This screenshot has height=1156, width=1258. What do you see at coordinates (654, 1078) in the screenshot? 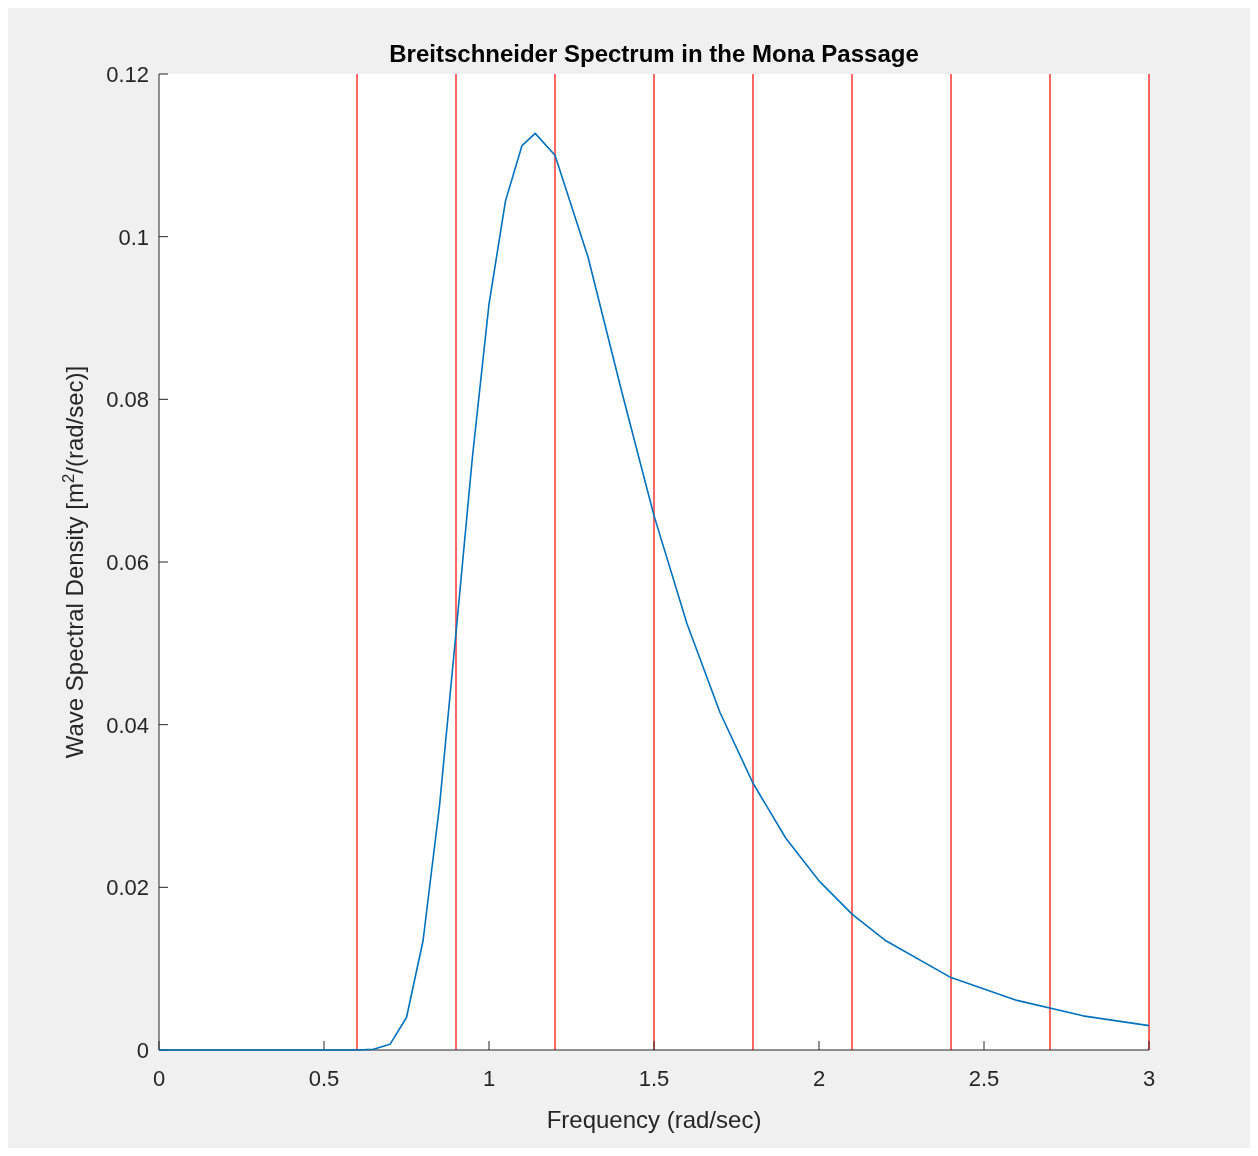
I see `x-tick-label: 1.5` at bounding box center [654, 1078].